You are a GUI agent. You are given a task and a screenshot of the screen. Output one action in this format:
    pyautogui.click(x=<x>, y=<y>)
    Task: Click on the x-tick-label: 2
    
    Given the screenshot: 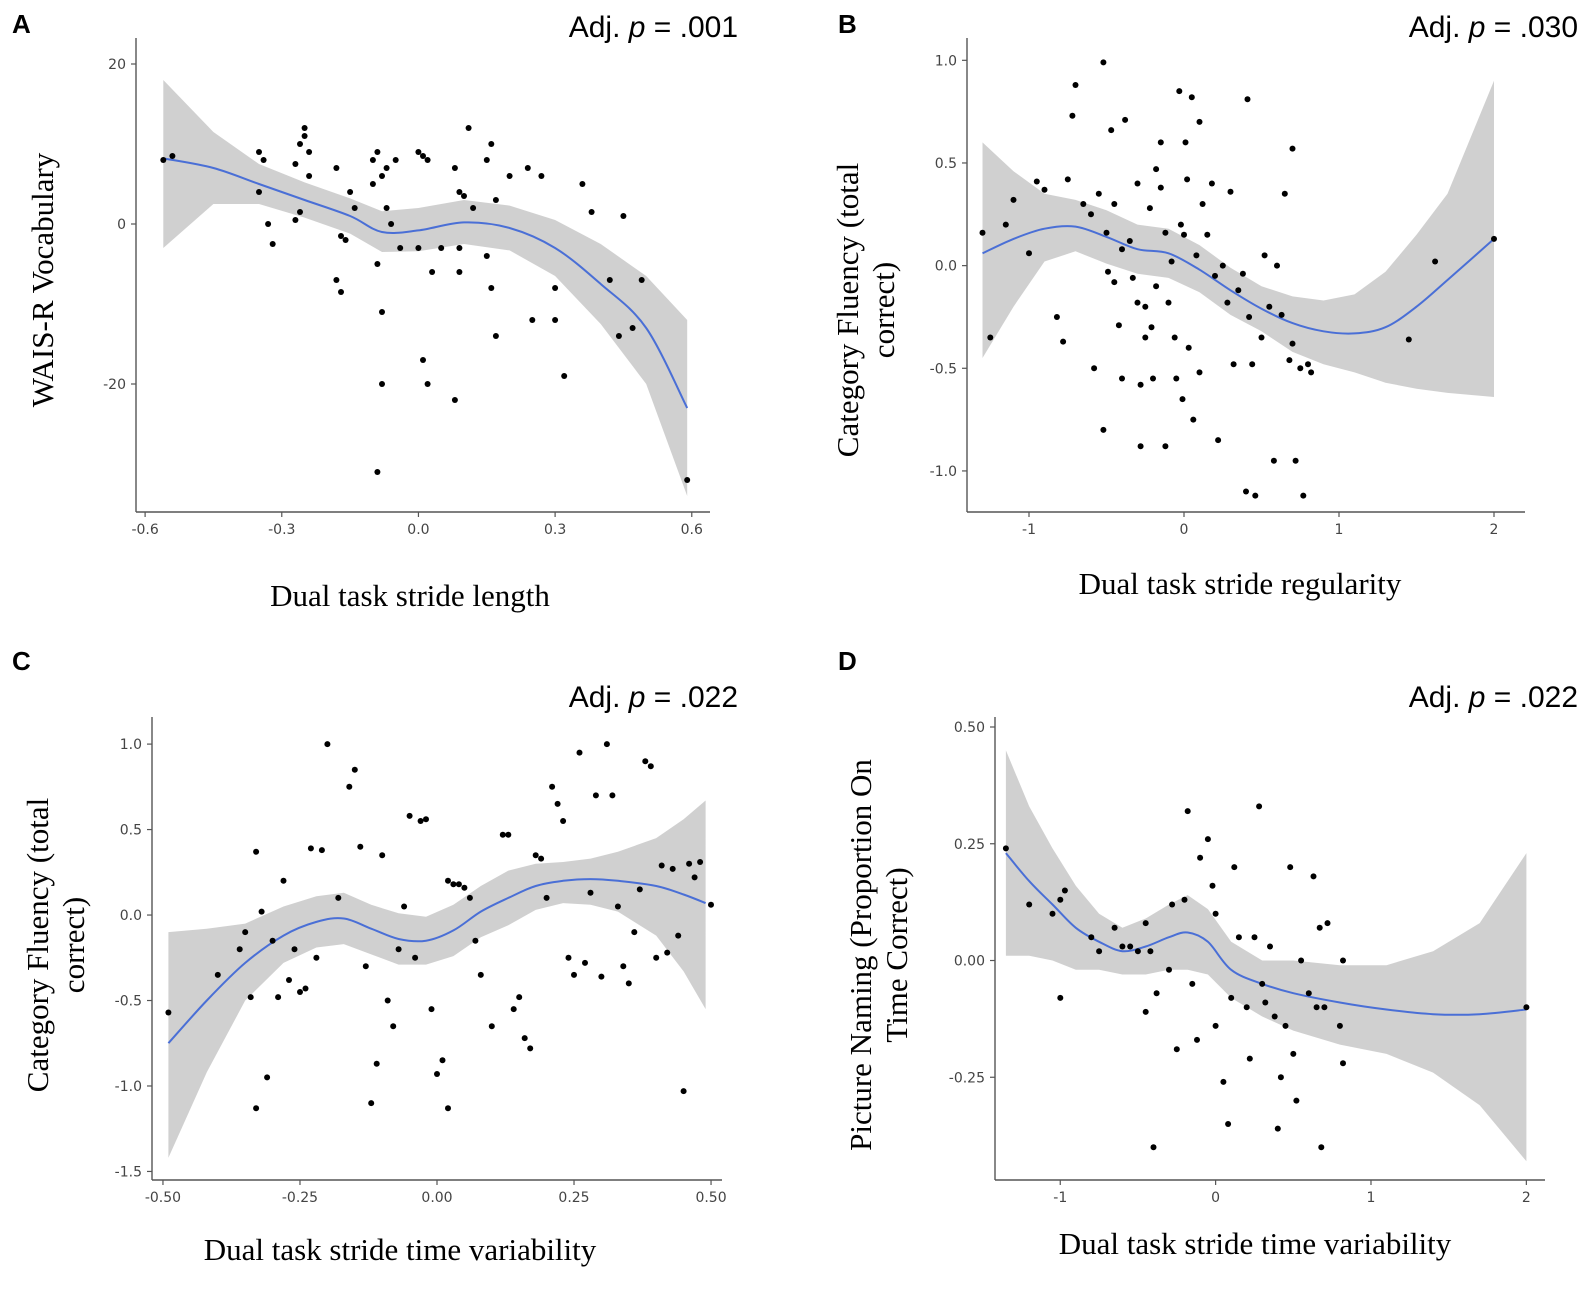 What is the action you would take?
    pyautogui.click(x=1494, y=530)
    